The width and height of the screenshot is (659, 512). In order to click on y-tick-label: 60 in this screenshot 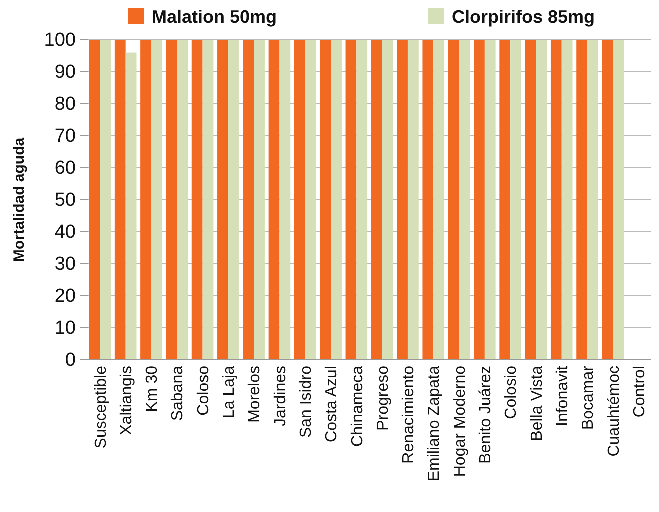, I will do `click(65, 169)`.